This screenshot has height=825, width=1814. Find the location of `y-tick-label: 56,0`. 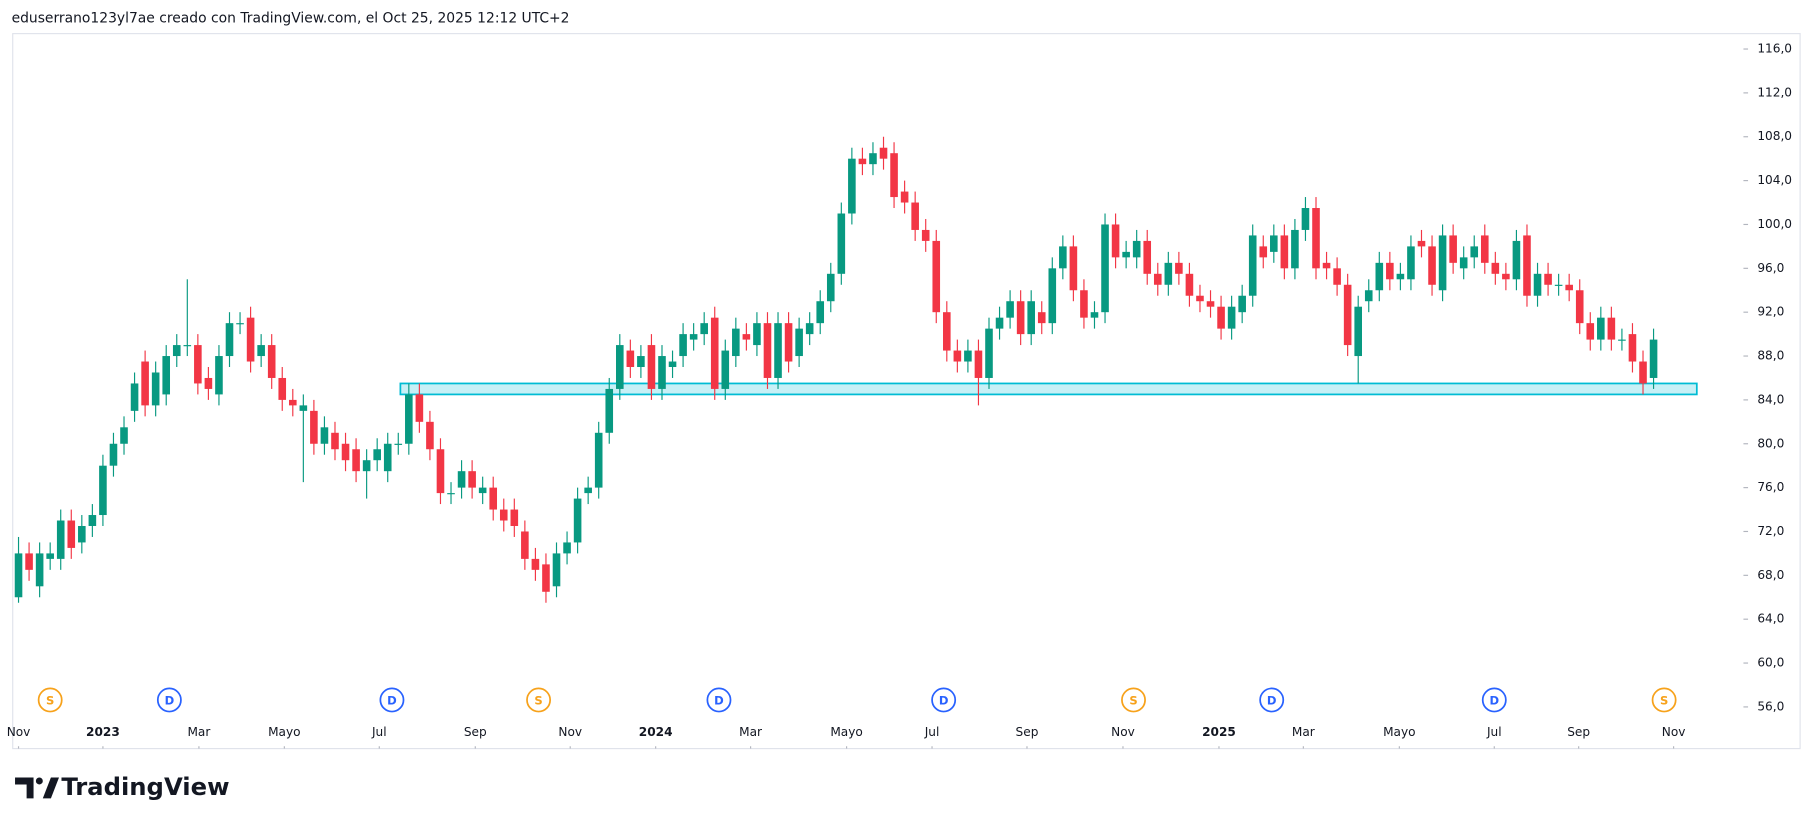

y-tick-label: 56,0 is located at coordinates (1770, 706).